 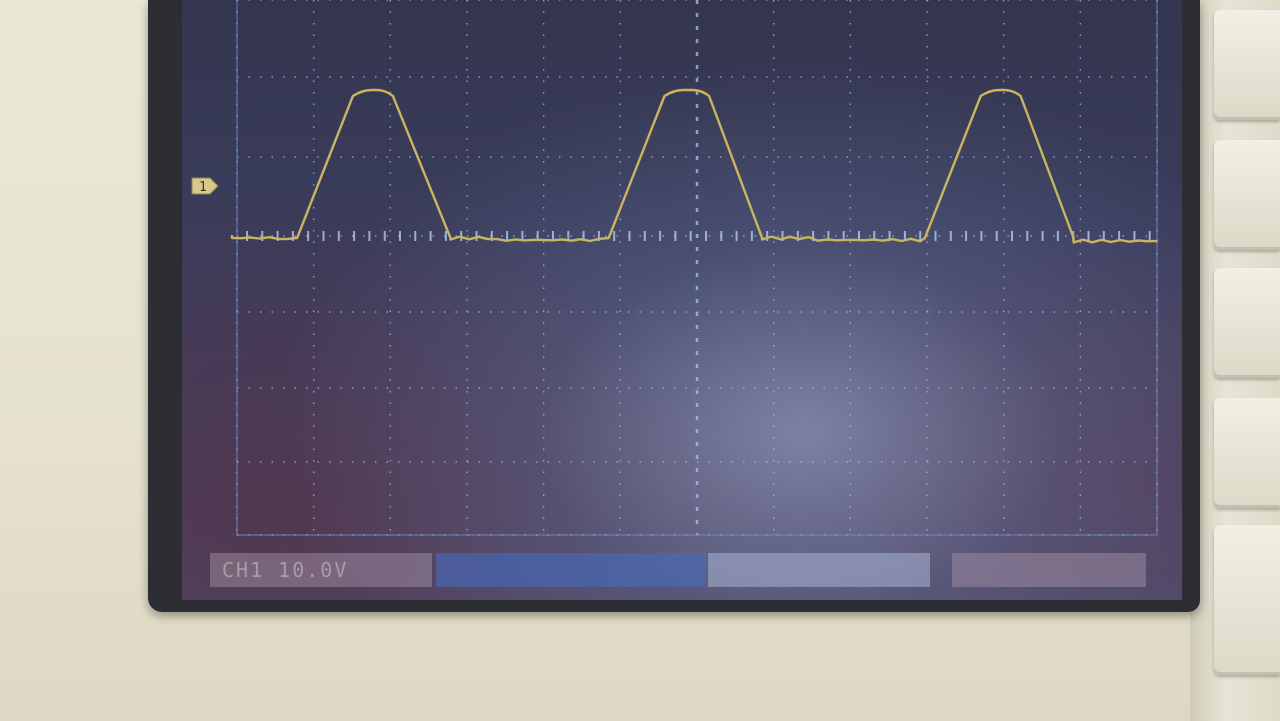 I want to click on status-bar: CH1 10.0V, so click(x=682, y=570).